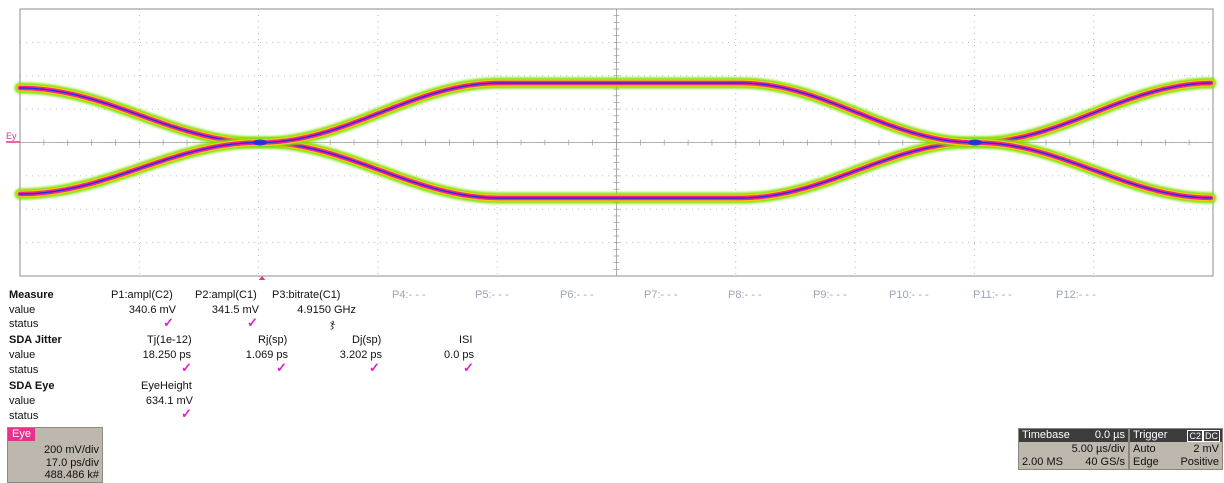 This screenshot has width=1224, height=483. Describe the element at coordinates (466, 340) in the screenshot. I see `jitter-isi-label: ISI` at that location.